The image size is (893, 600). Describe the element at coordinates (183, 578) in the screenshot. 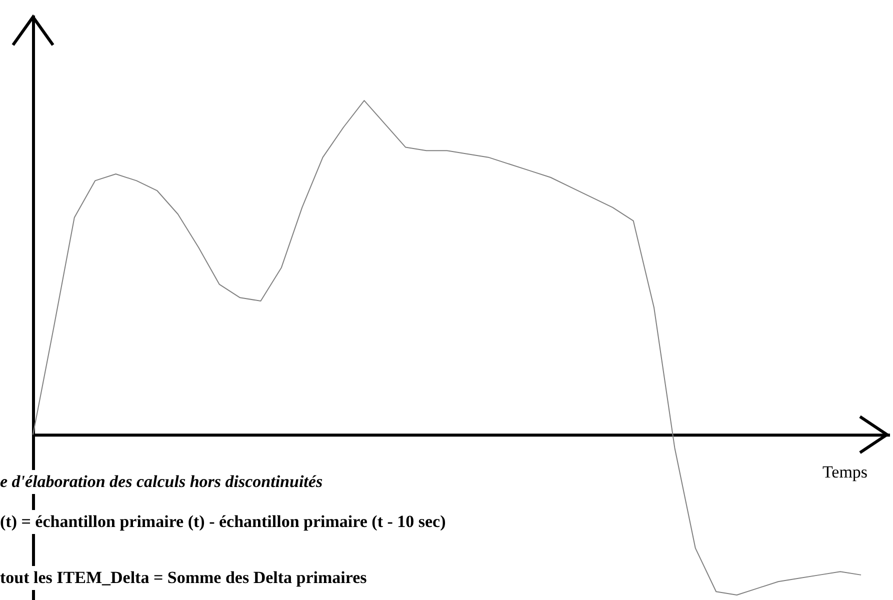

I see `annotation: tout les ITEM_Delta = Somme des Delta primaires` at that location.